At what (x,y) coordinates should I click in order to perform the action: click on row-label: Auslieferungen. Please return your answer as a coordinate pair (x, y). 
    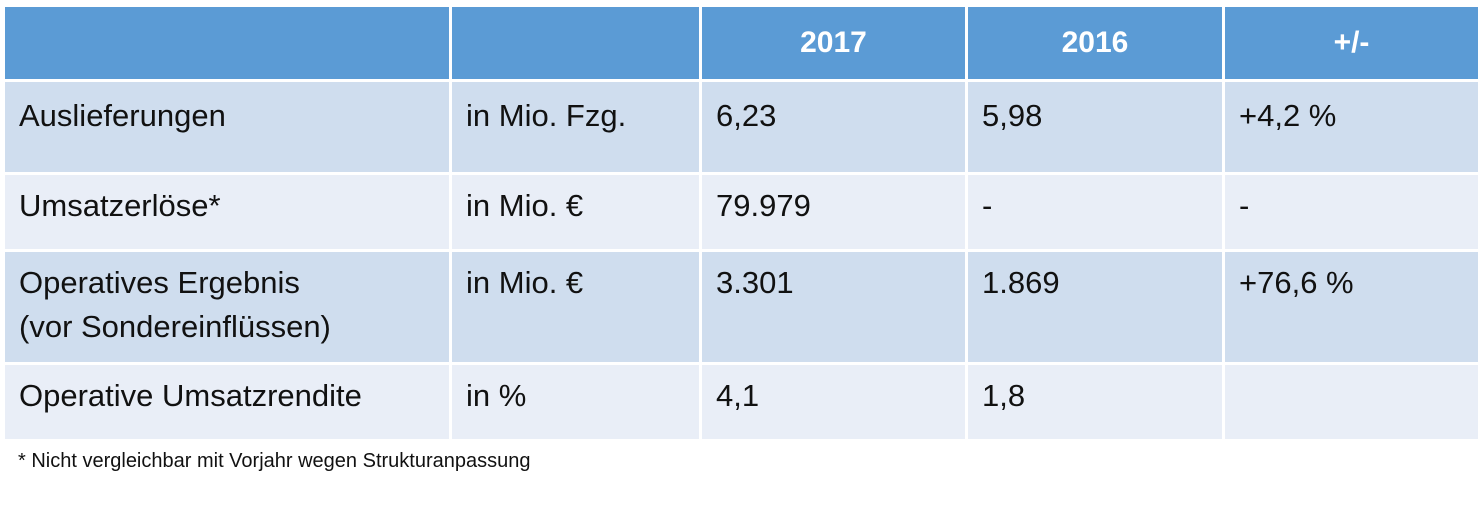
    Looking at the image, I should click on (227, 127).